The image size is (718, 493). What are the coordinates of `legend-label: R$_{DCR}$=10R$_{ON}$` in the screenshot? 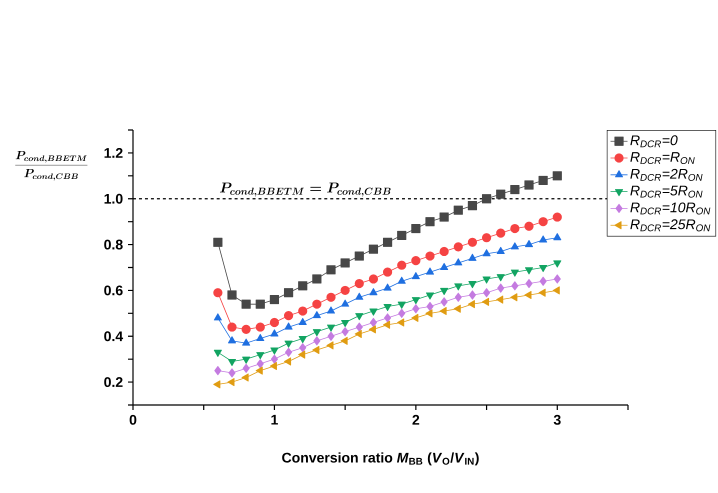 It's located at (670, 208).